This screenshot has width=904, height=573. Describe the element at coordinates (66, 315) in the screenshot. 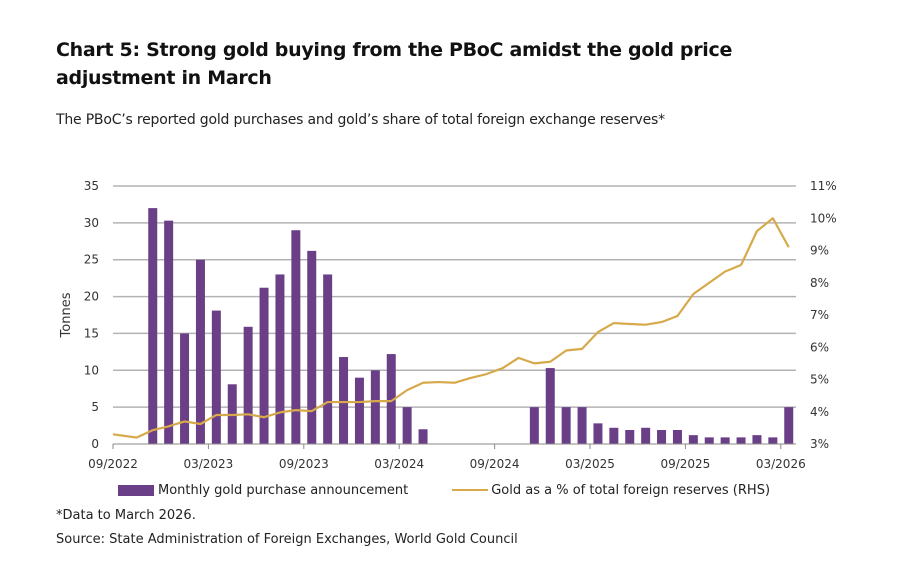

I see `left-axis-title: Tonnes` at that location.